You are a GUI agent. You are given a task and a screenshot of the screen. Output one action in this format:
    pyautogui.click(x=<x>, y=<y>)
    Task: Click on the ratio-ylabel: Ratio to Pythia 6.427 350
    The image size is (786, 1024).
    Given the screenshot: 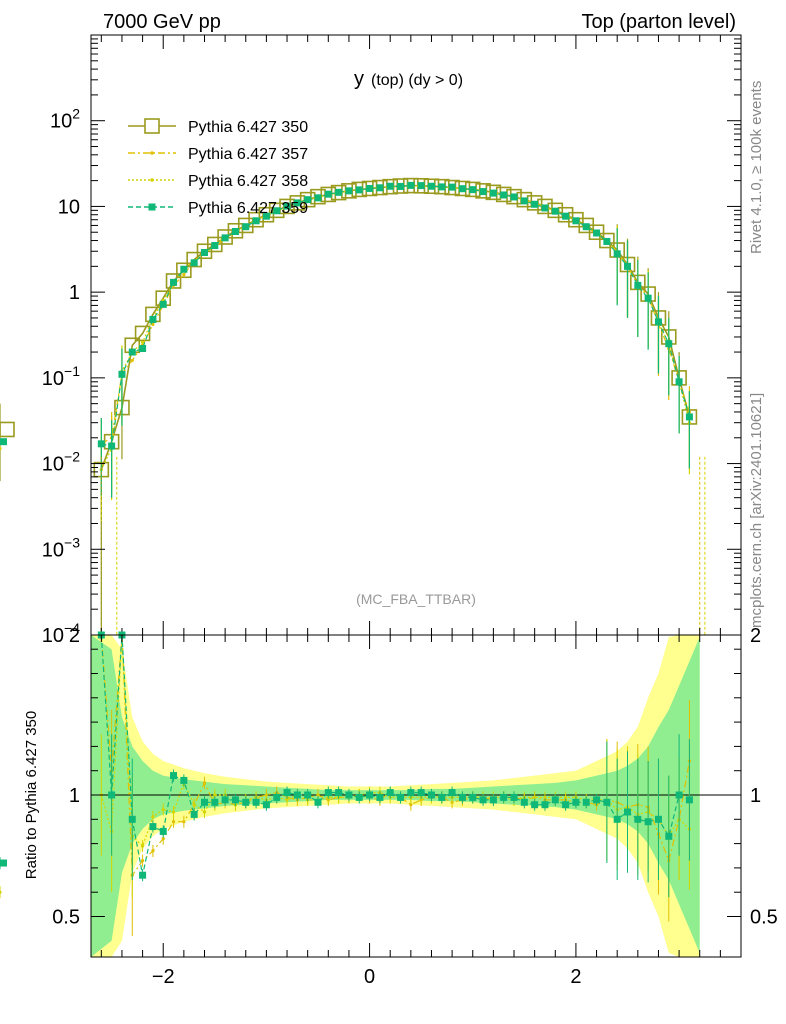 What is the action you would take?
    pyautogui.click(x=31, y=795)
    